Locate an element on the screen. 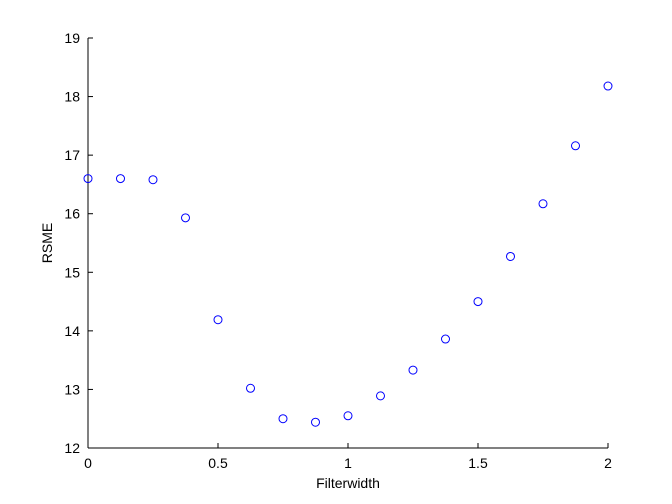  x-tick-label: 0.5 is located at coordinates (218, 463).